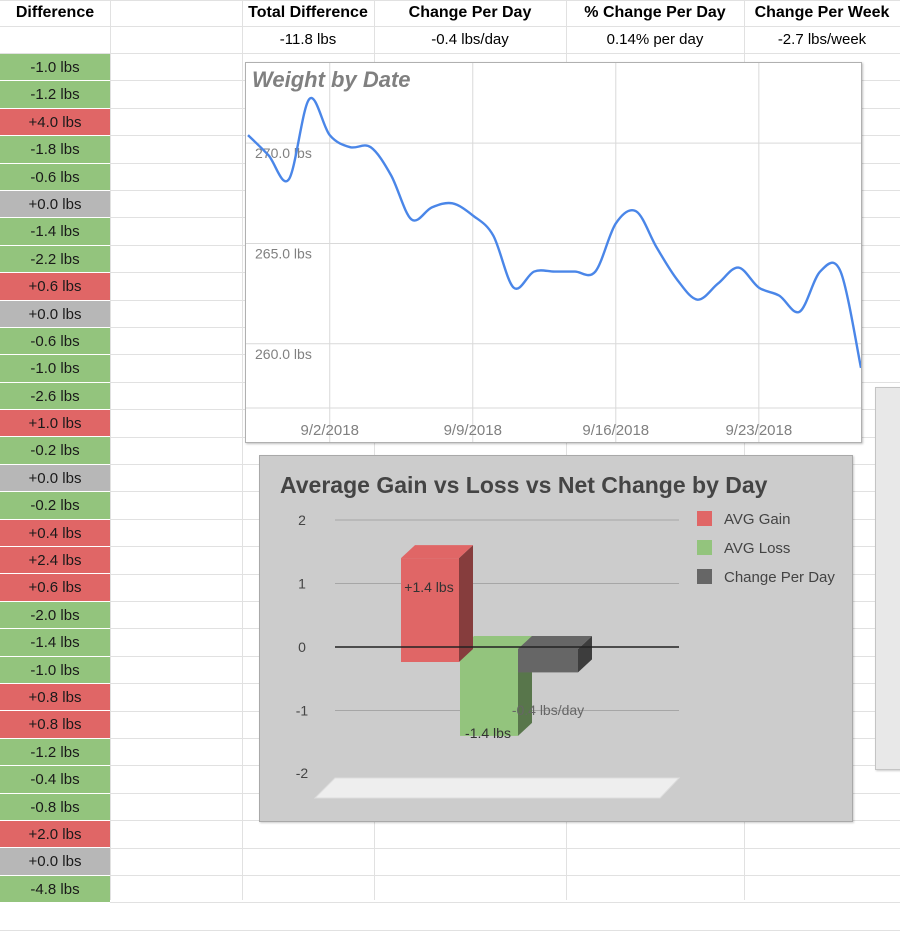 This screenshot has height=931, width=900. Describe the element at coordinates (55, 780) in the screenshot. I see `difference-cell: -0.4 lbs` at that location.